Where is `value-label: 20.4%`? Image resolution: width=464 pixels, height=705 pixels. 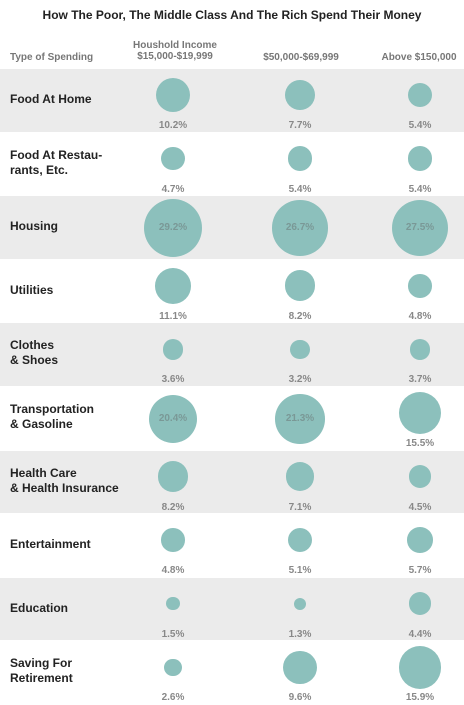 value-label: 20.4% is located at coordinates (173, 418).